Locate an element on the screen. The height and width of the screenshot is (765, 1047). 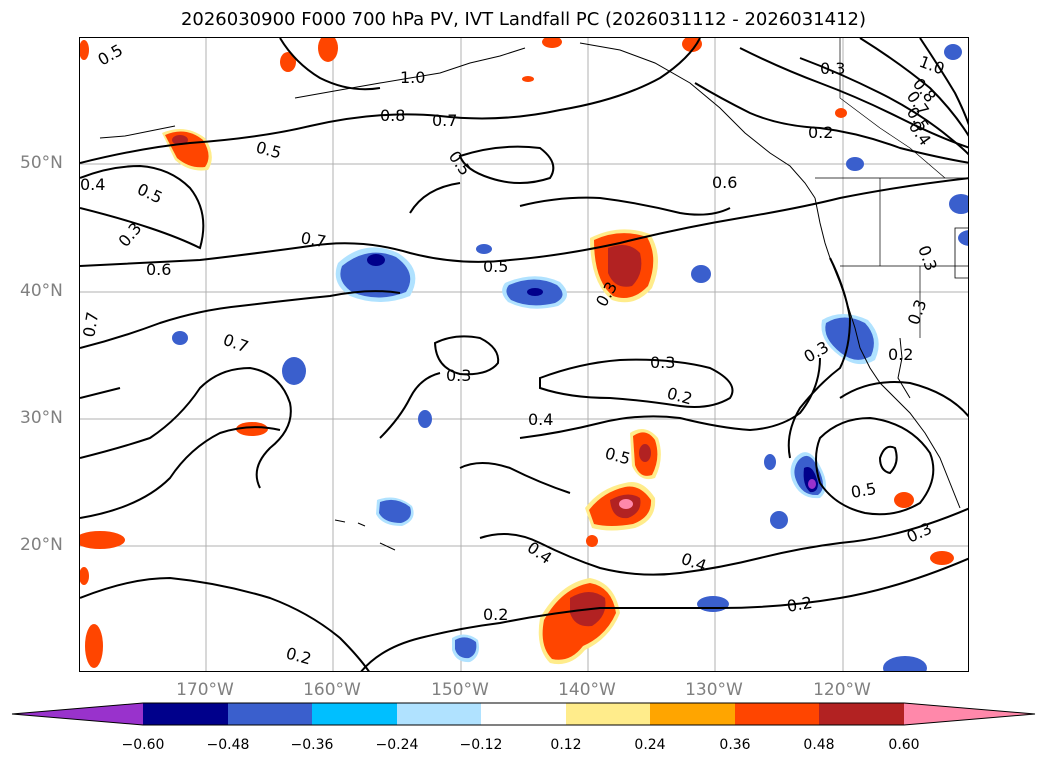
colorbar-segments is located at coordinates (523, 714).